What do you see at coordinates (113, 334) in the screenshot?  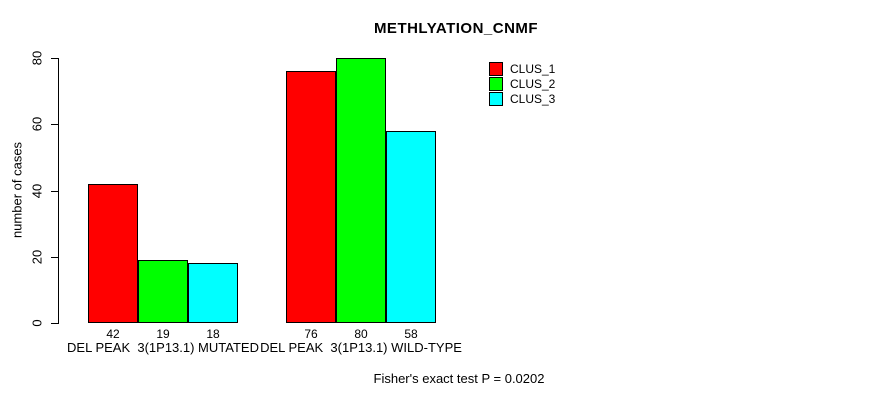 I see `bar-value-label: 42` at bounding box center [113, 334].